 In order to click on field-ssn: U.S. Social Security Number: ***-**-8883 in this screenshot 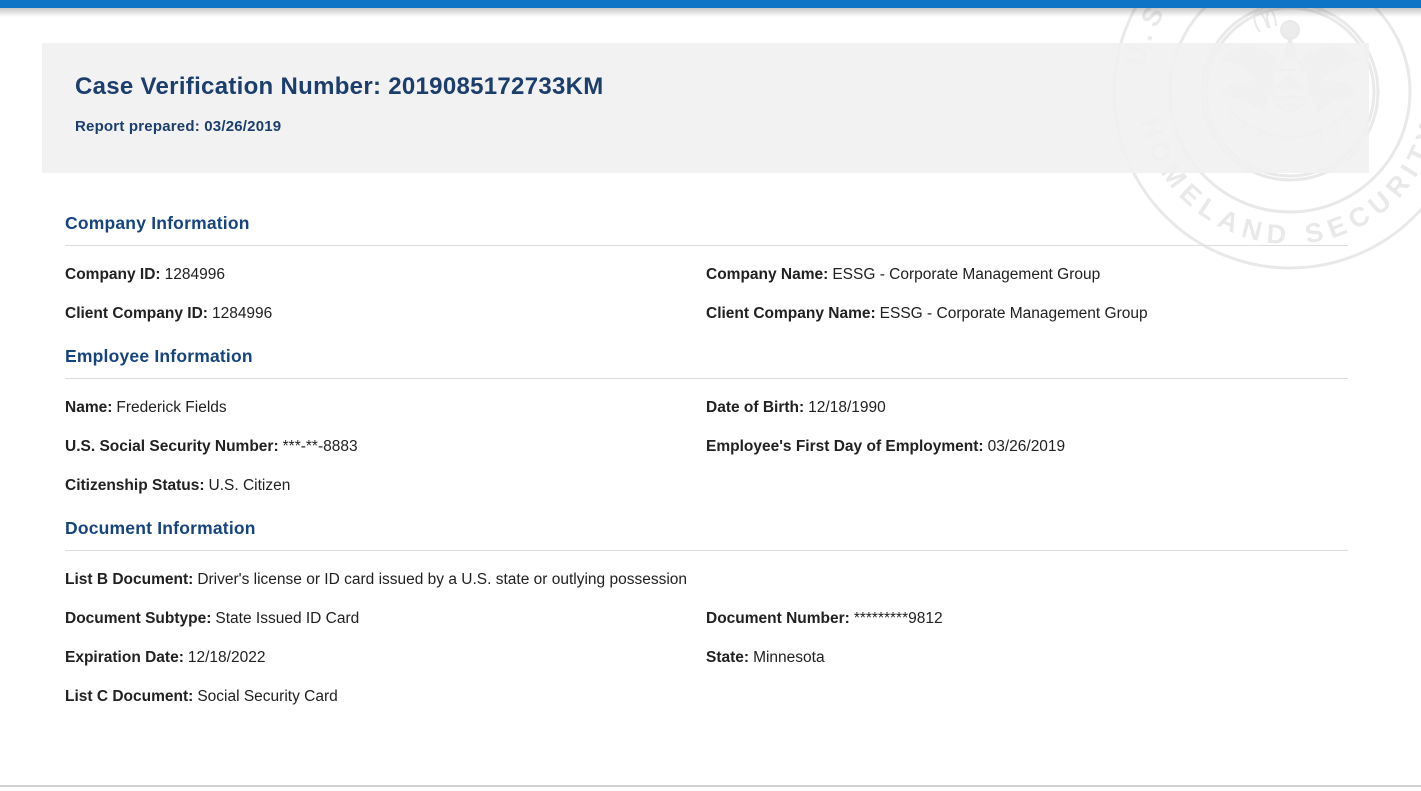, I will do `click(385, 447)`.